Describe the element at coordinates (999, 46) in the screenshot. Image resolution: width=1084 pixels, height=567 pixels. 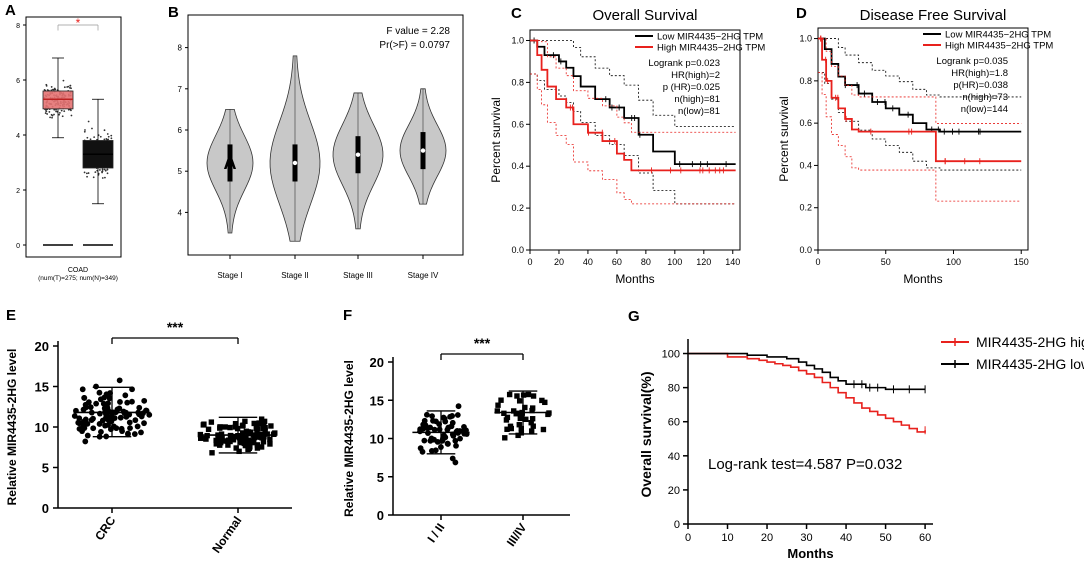
I see `panel-d-legend-label-1: High MIR4435−2HG TPM` at that location.